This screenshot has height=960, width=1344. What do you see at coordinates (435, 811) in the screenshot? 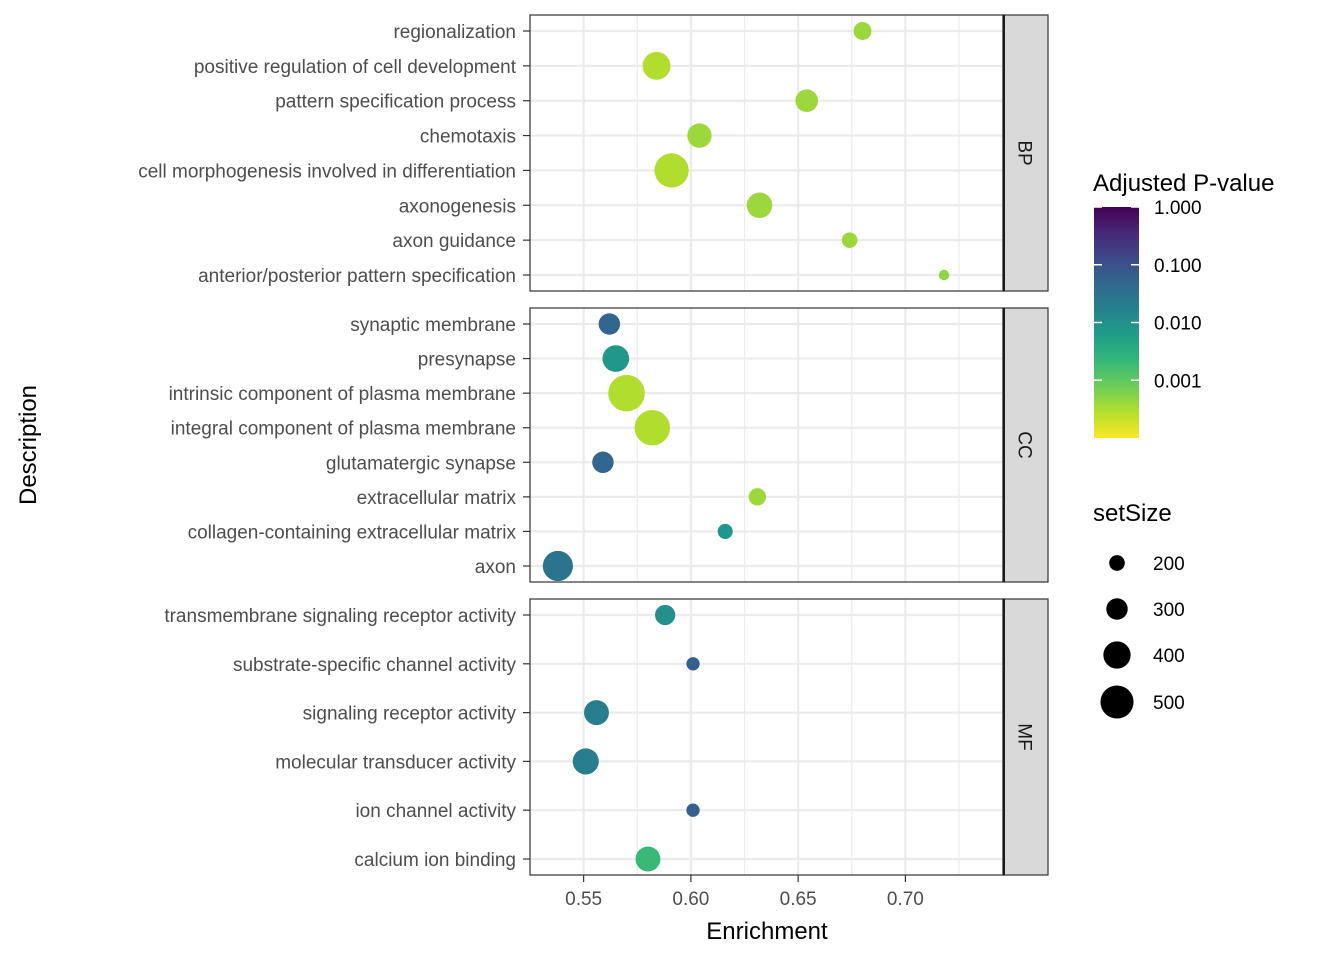
I see `y-tick-label: ion channel activity` at bounding box center [435, 811].